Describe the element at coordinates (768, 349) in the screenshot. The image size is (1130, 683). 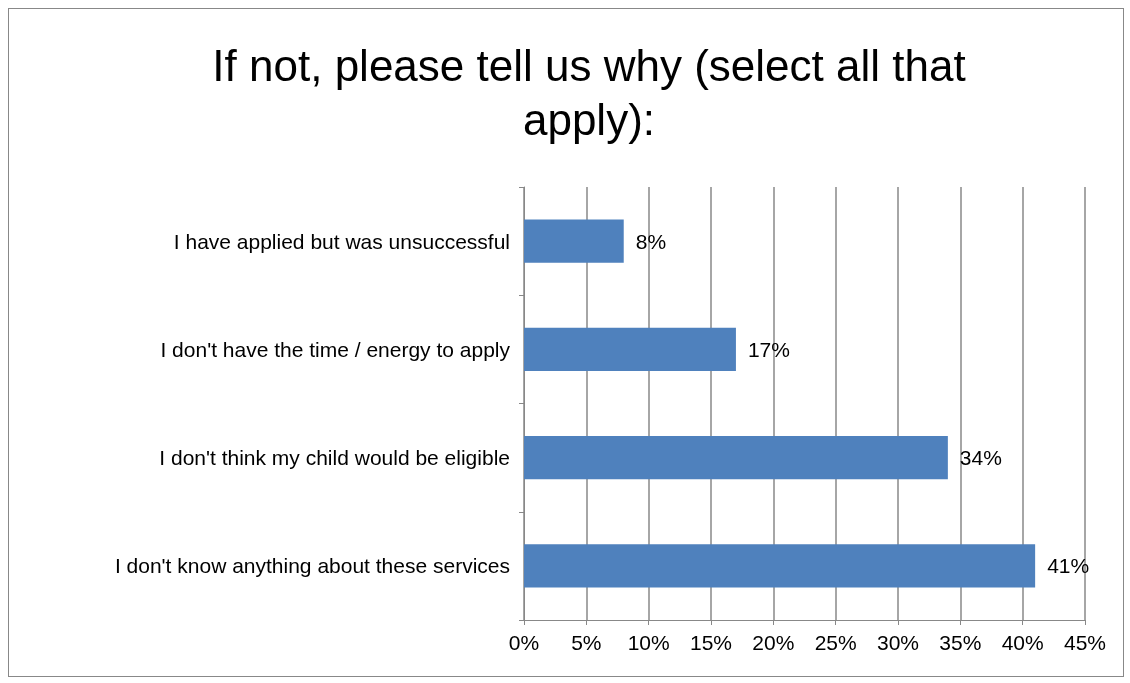
I see `data-label: 17%` at that location.